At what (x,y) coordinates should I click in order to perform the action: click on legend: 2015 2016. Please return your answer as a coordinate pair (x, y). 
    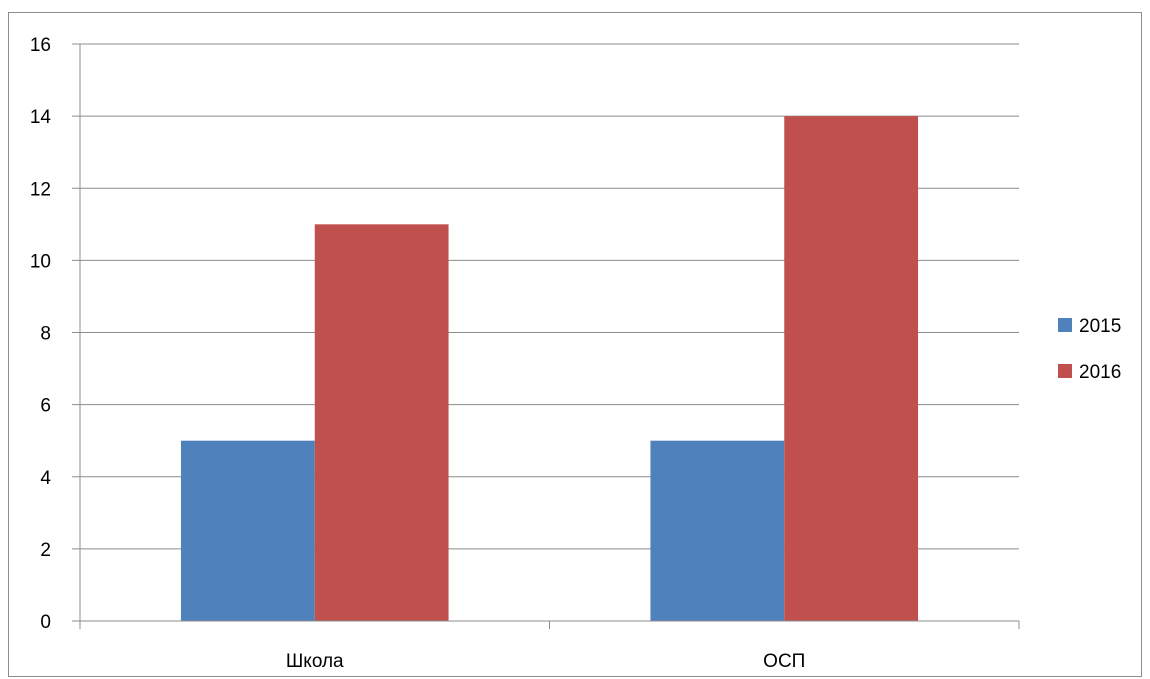
    Looking at the image, I should click on (1089, 349).